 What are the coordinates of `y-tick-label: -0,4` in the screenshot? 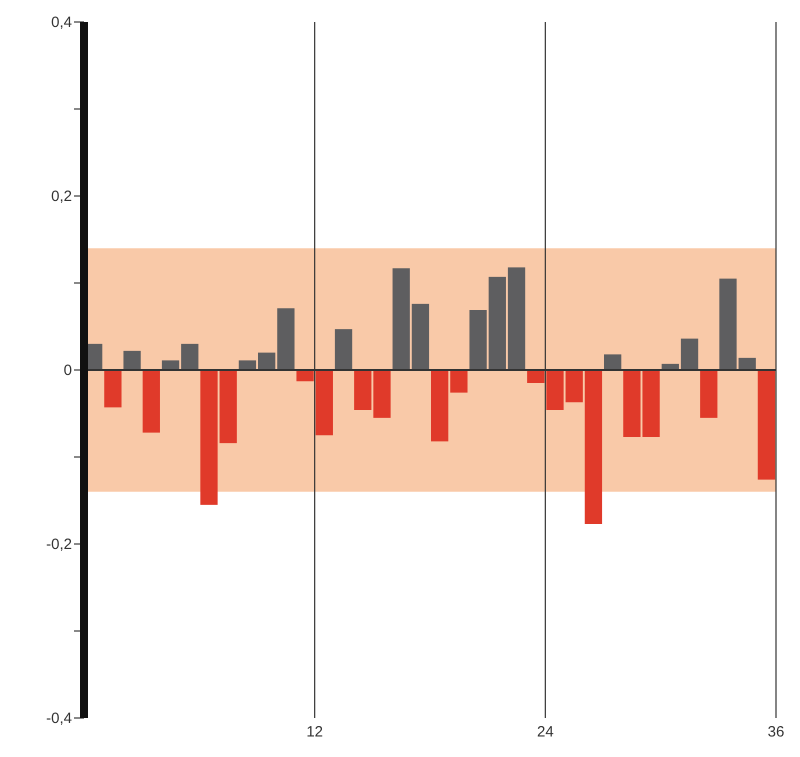 It's located at (59, 718).